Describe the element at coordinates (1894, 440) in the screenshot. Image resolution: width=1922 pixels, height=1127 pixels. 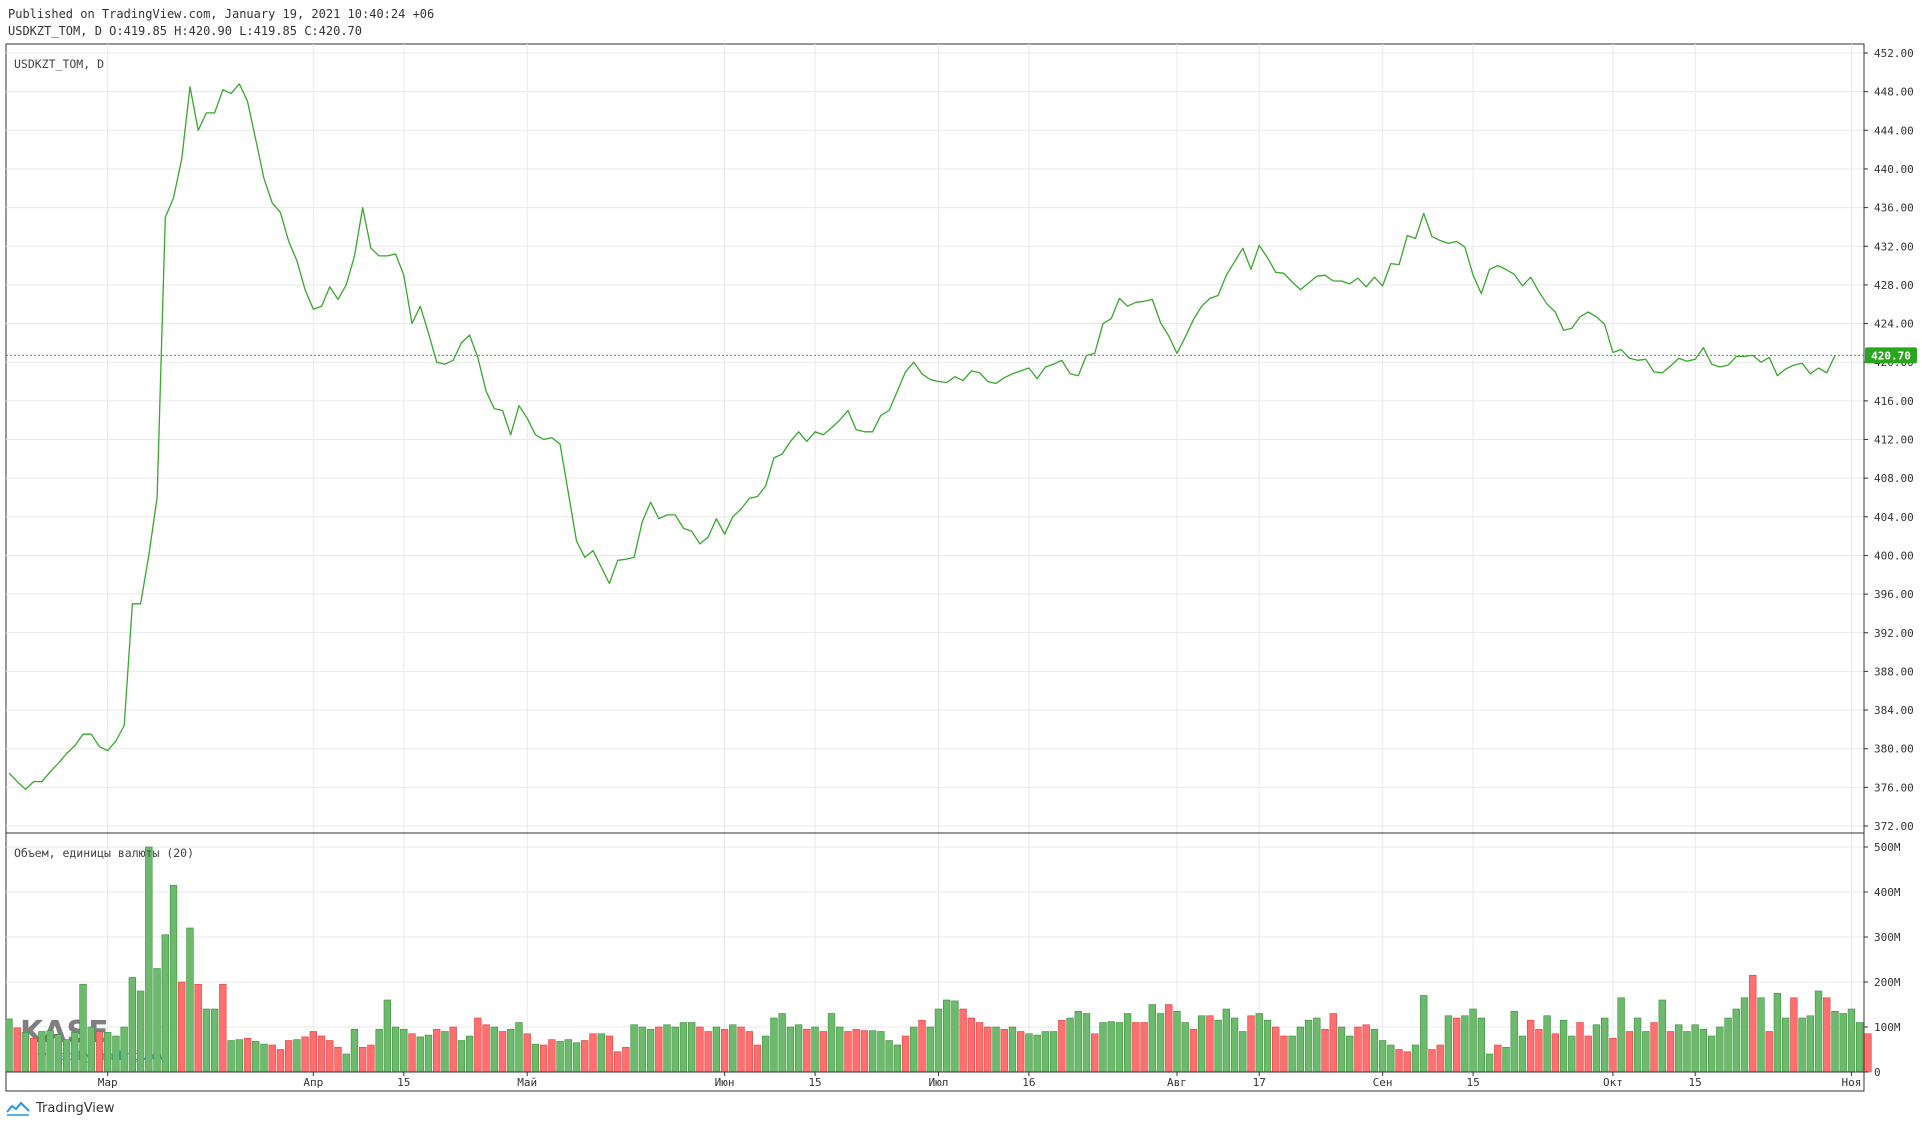
I see `price-tick-label: 412.00` at that location.